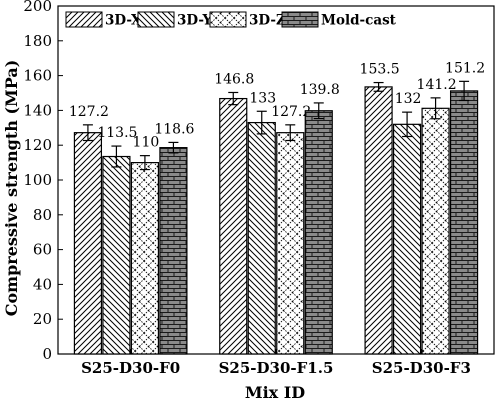  What do you see at coordinates (146, 143) in the screenshot?
I see `data-label: 110` at bounding box center [146, 143].